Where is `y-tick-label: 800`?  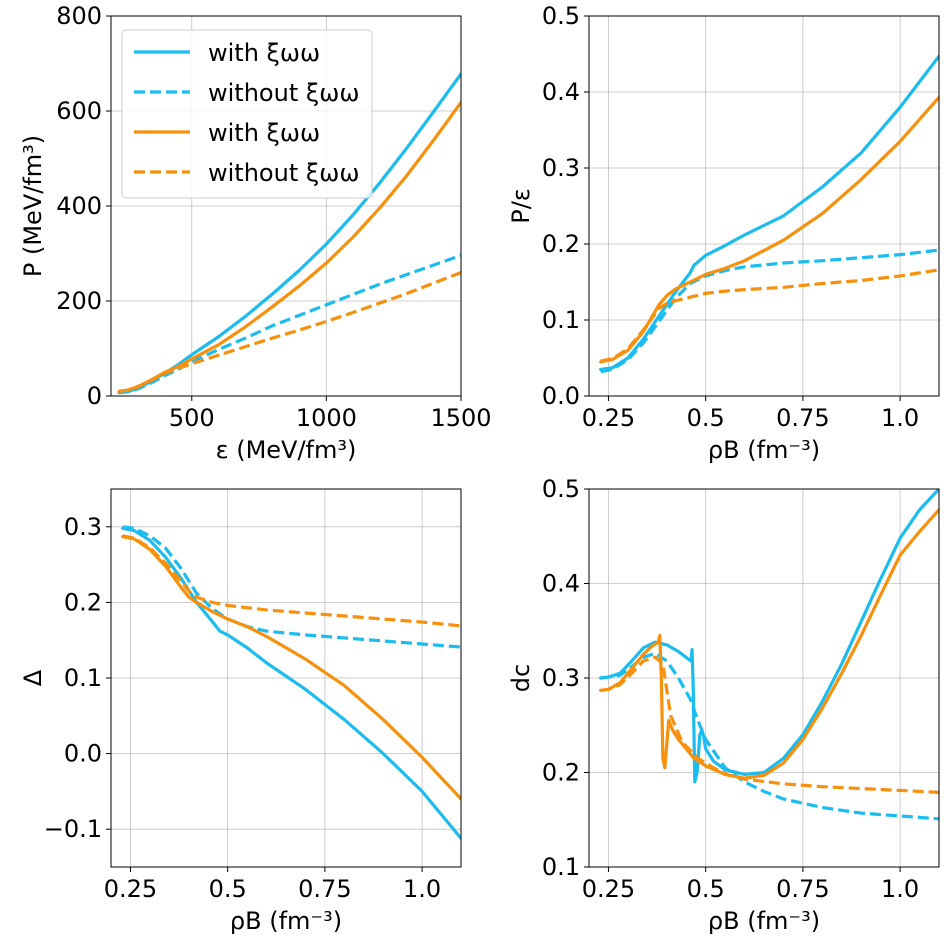 y-tick-label: 800 is located at coordinates (79, 16).